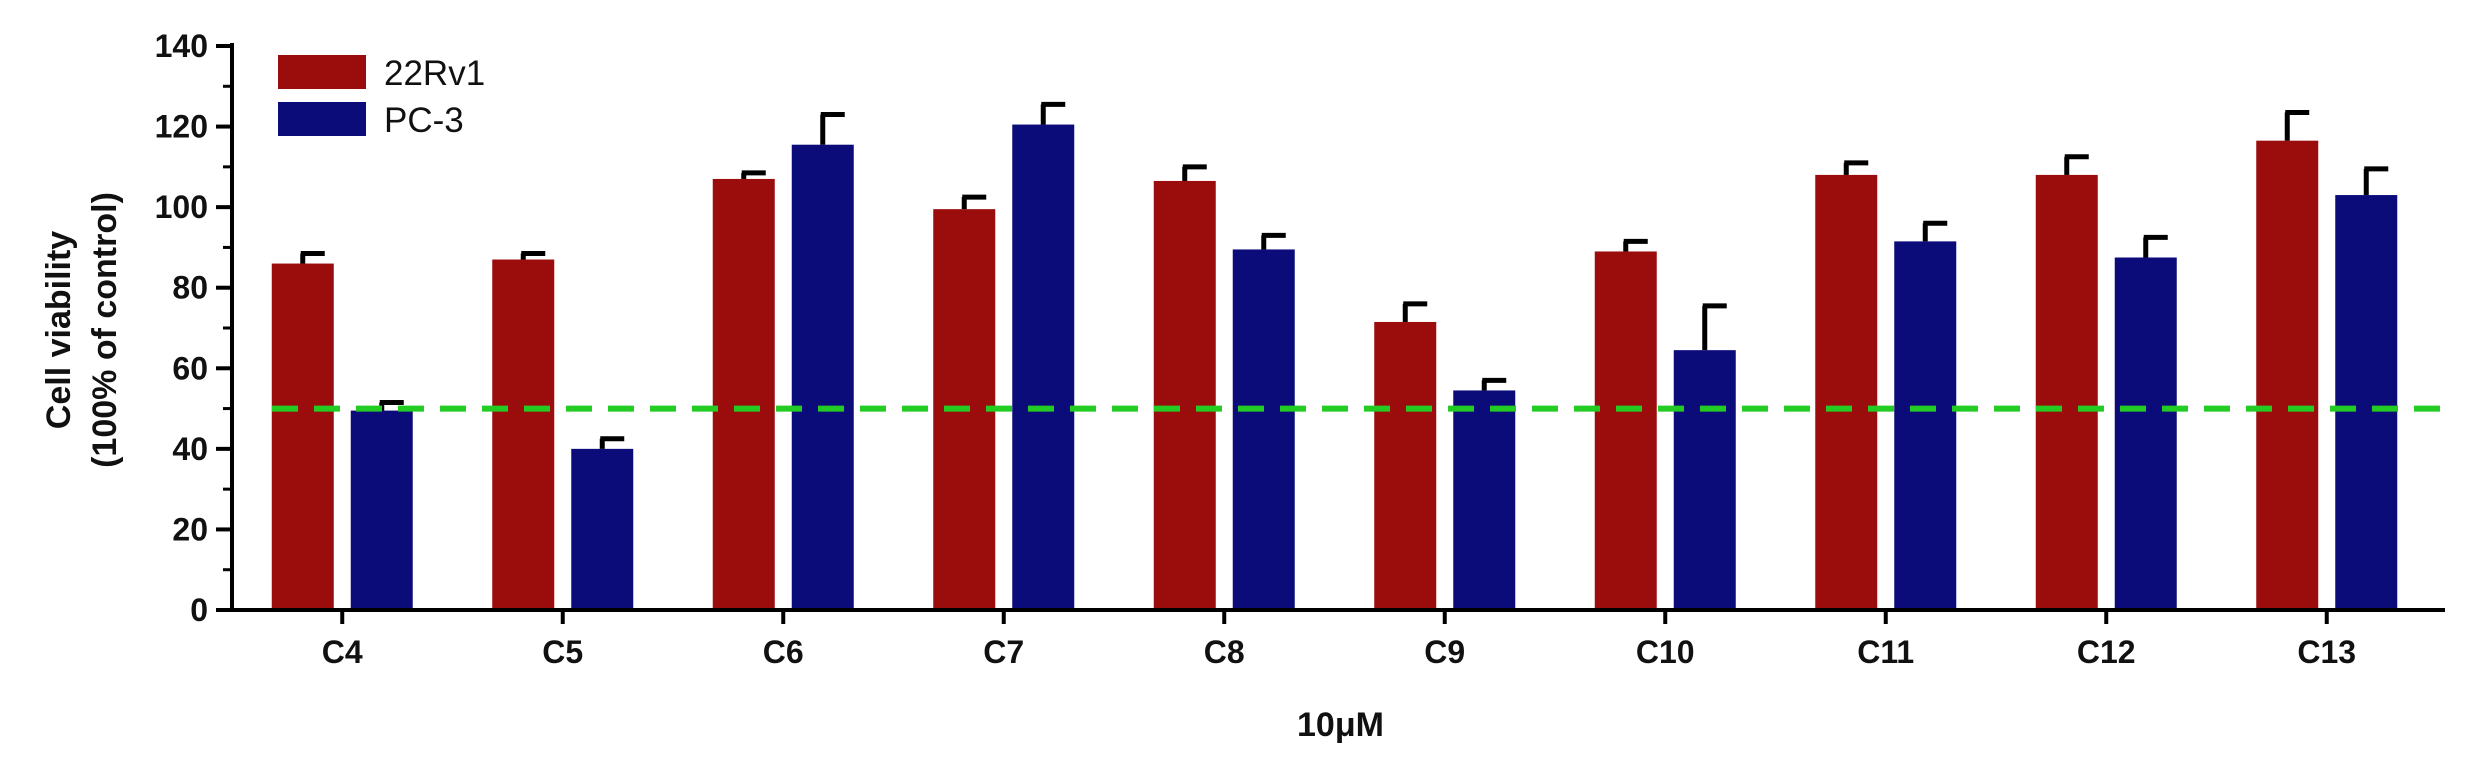  Describe the element at coordinates (190, 449) in the screenshot. I see `y-tick-label-40: 40` at that location.